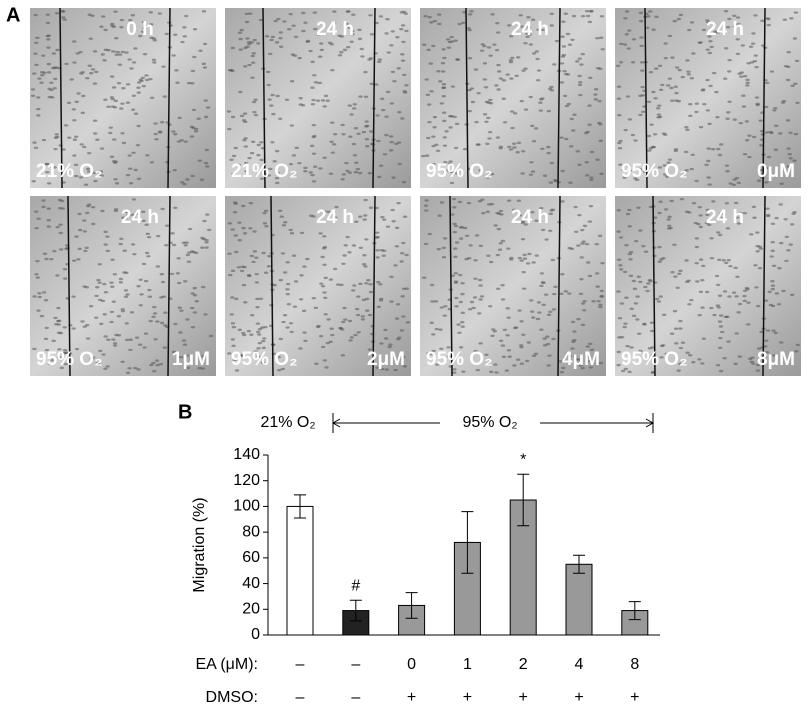 Image resolution: width=807 pixels, height=715 pixels. I want to click on dose-label: 4μM, so click(581, 359).